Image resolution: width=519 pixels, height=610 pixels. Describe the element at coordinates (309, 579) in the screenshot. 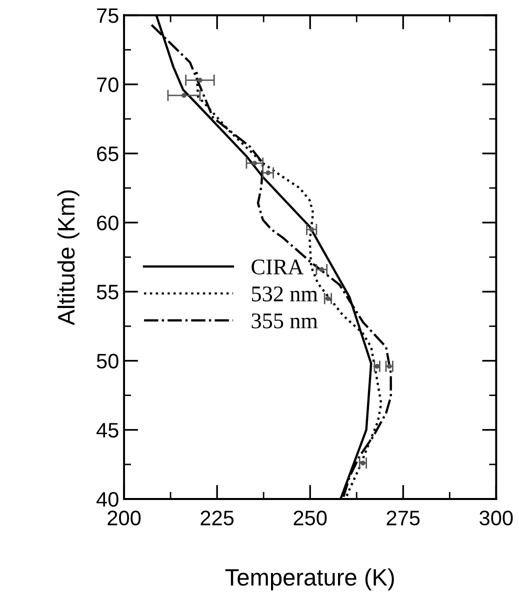

I see `x-axis-title: Temperature (K)` at that location.